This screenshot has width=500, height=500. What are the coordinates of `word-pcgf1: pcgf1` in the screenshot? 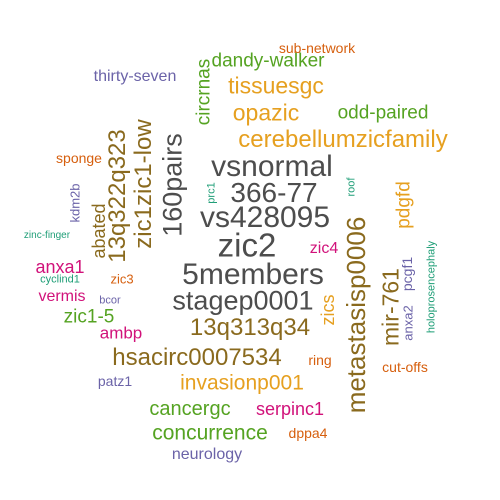 It's located at (407, 274).